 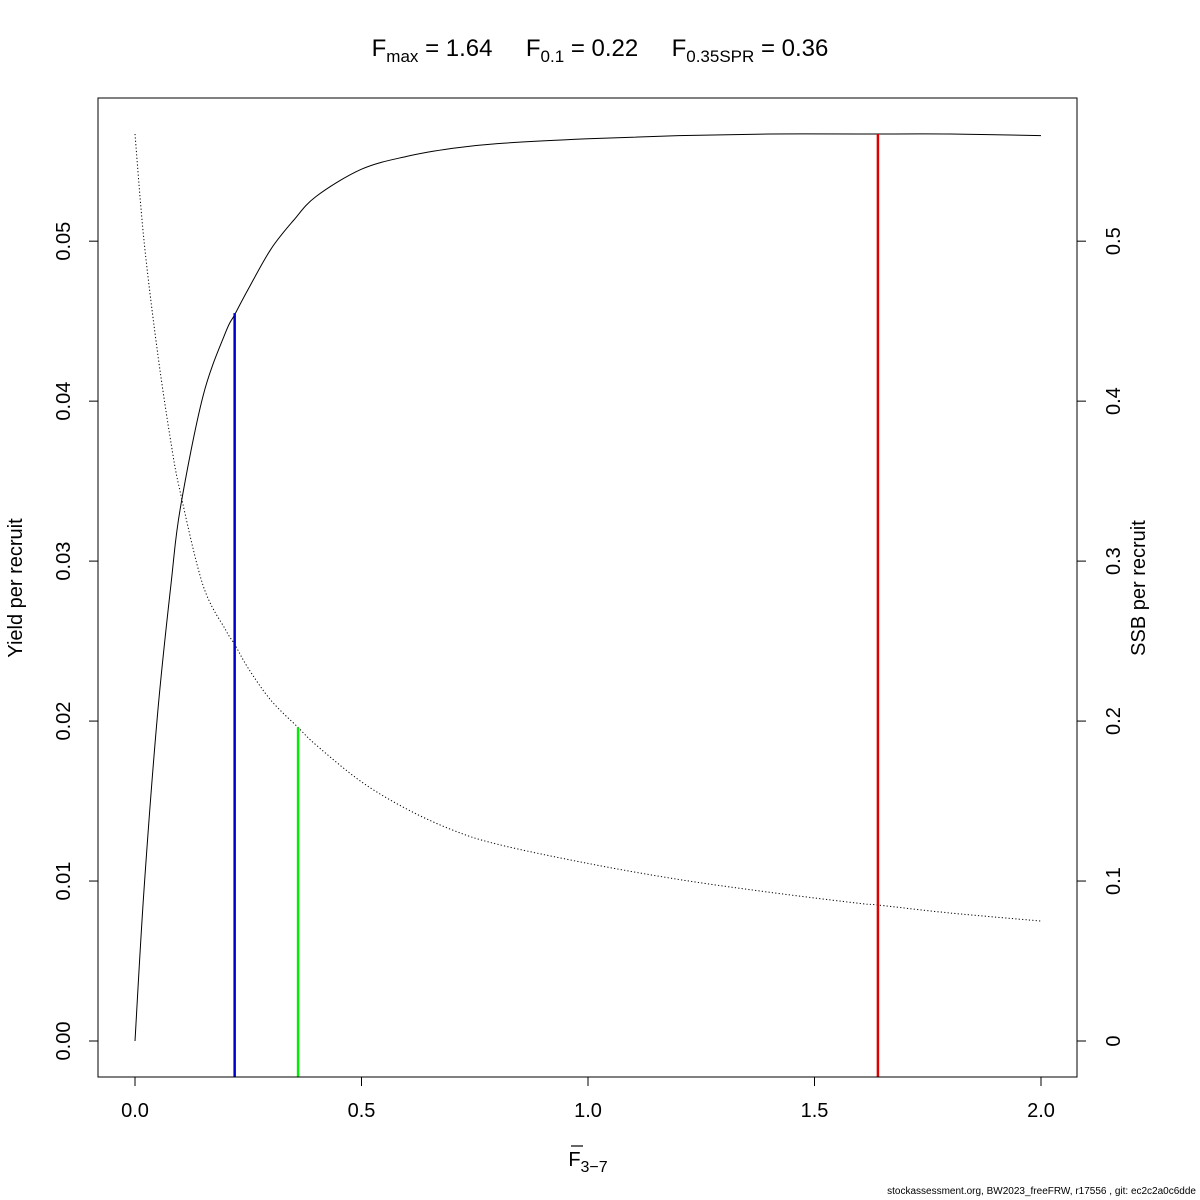 I want to click on y-tick-label: 0.02, so click(x=64, y=721).